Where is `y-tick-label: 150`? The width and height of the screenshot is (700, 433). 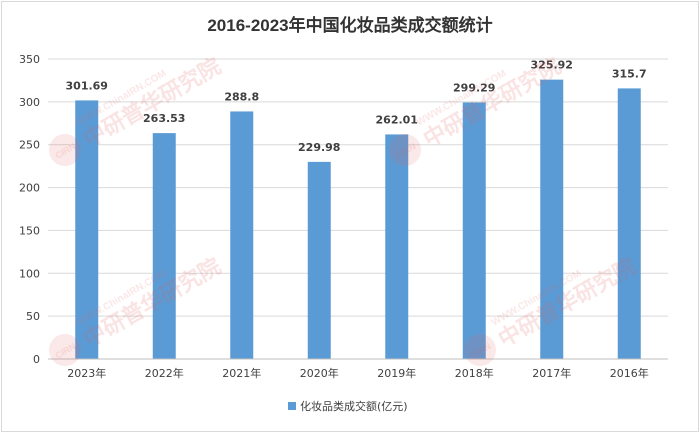 y-tick-label: 150 is located at coordinates (29, 230).